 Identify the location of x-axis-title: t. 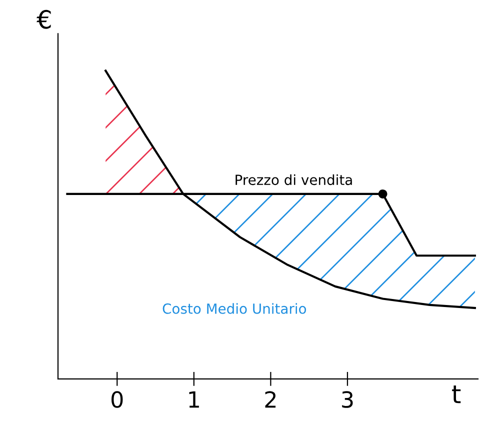
(456, 395).